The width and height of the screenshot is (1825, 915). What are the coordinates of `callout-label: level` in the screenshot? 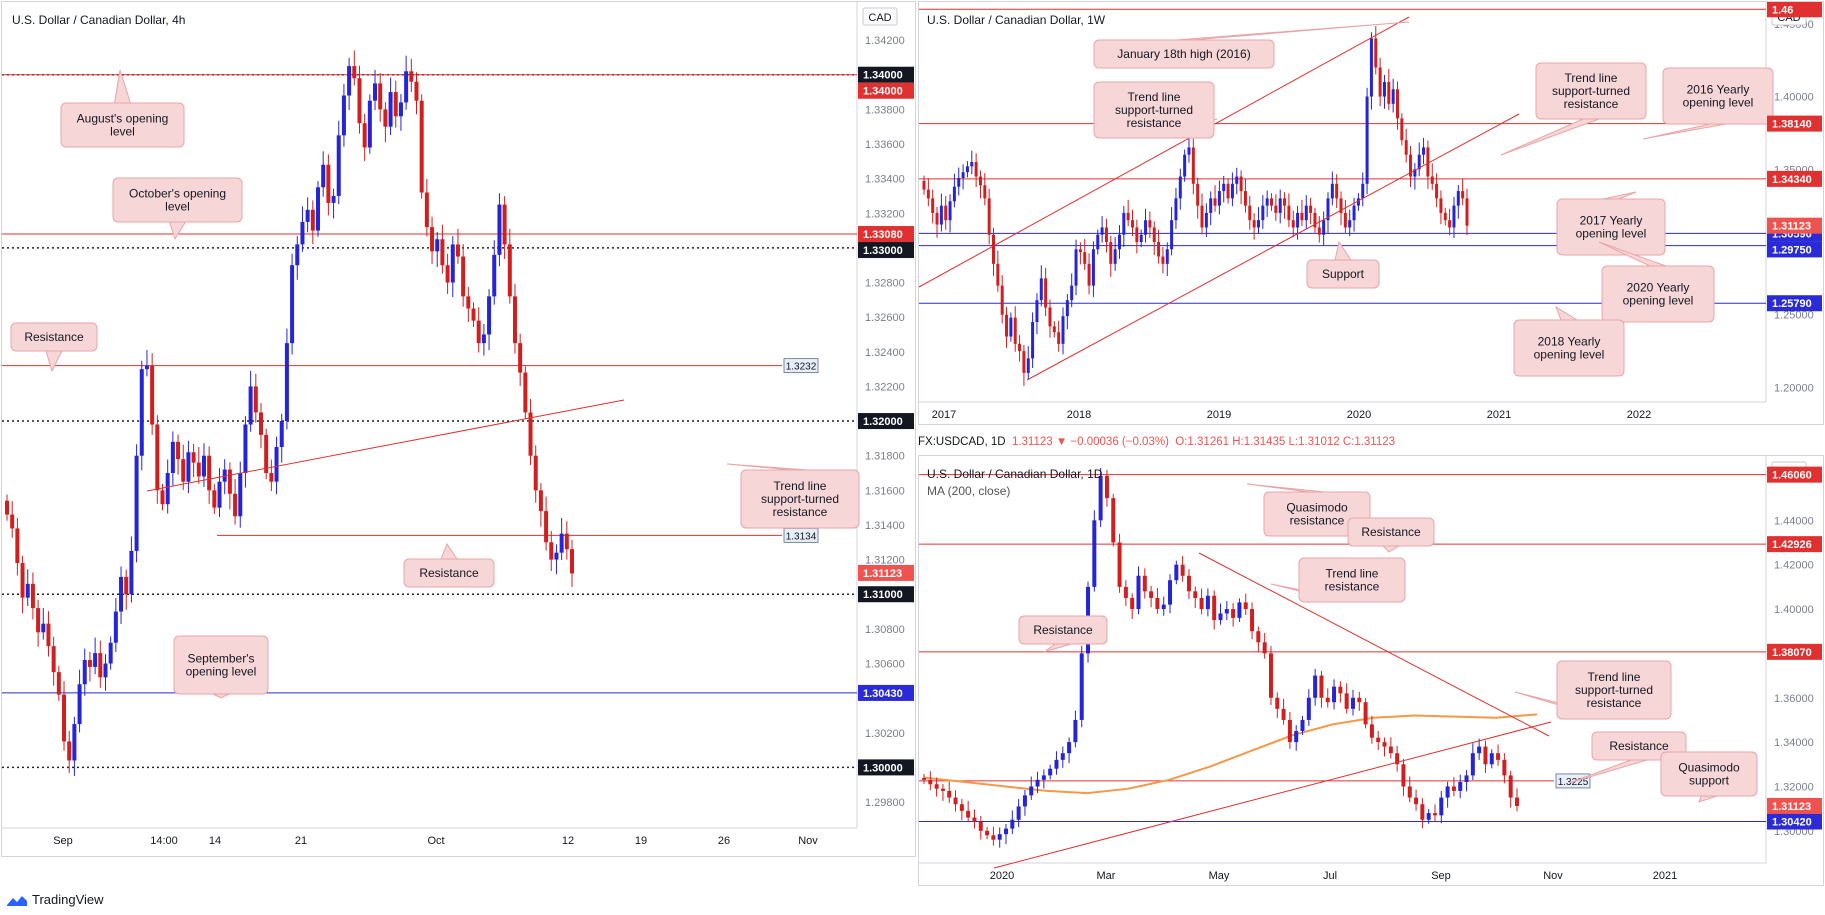 It's located at (177, 207).